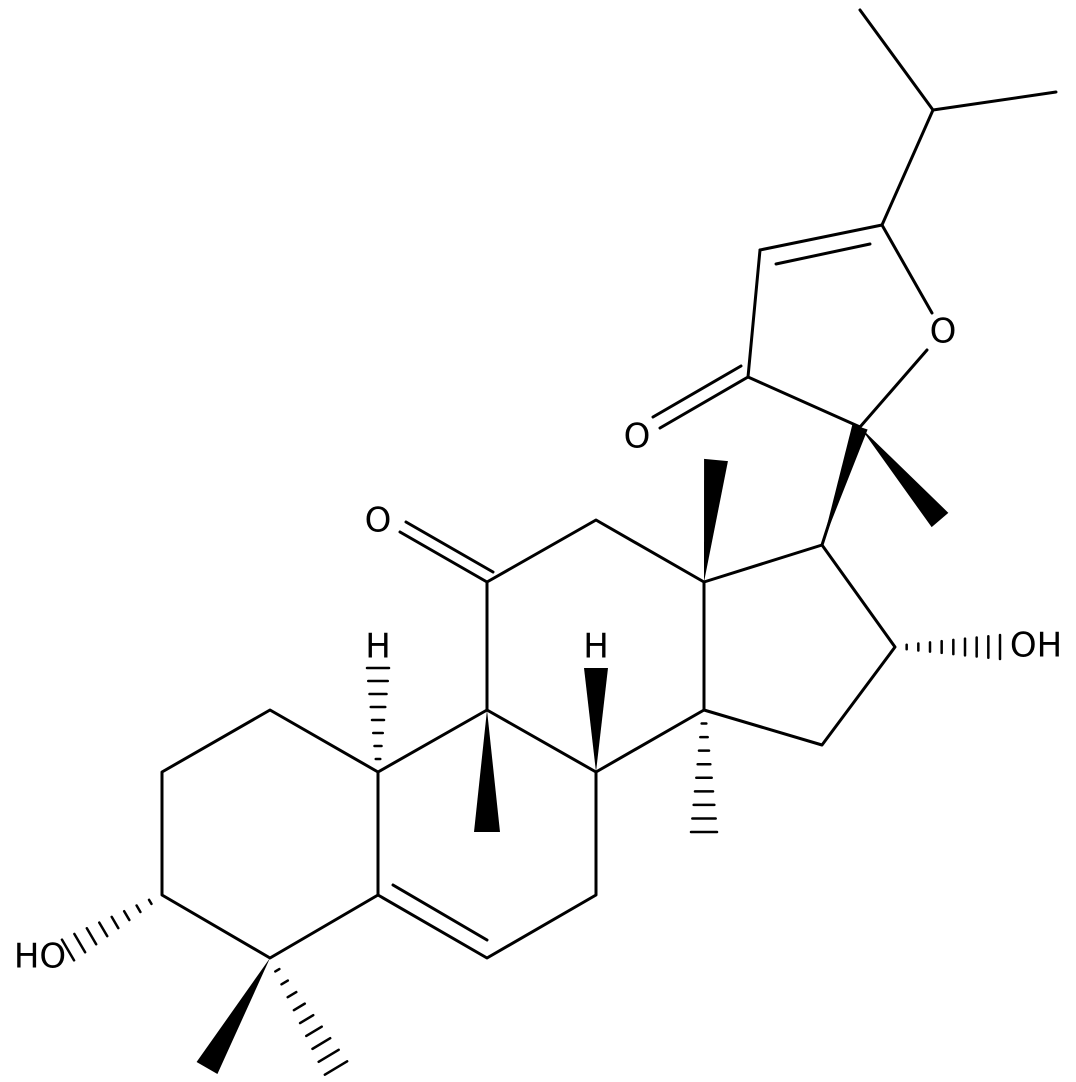  Describe the element at coordinates (40, 957) in the screenshot. I see `atom-label: HO` at that location.